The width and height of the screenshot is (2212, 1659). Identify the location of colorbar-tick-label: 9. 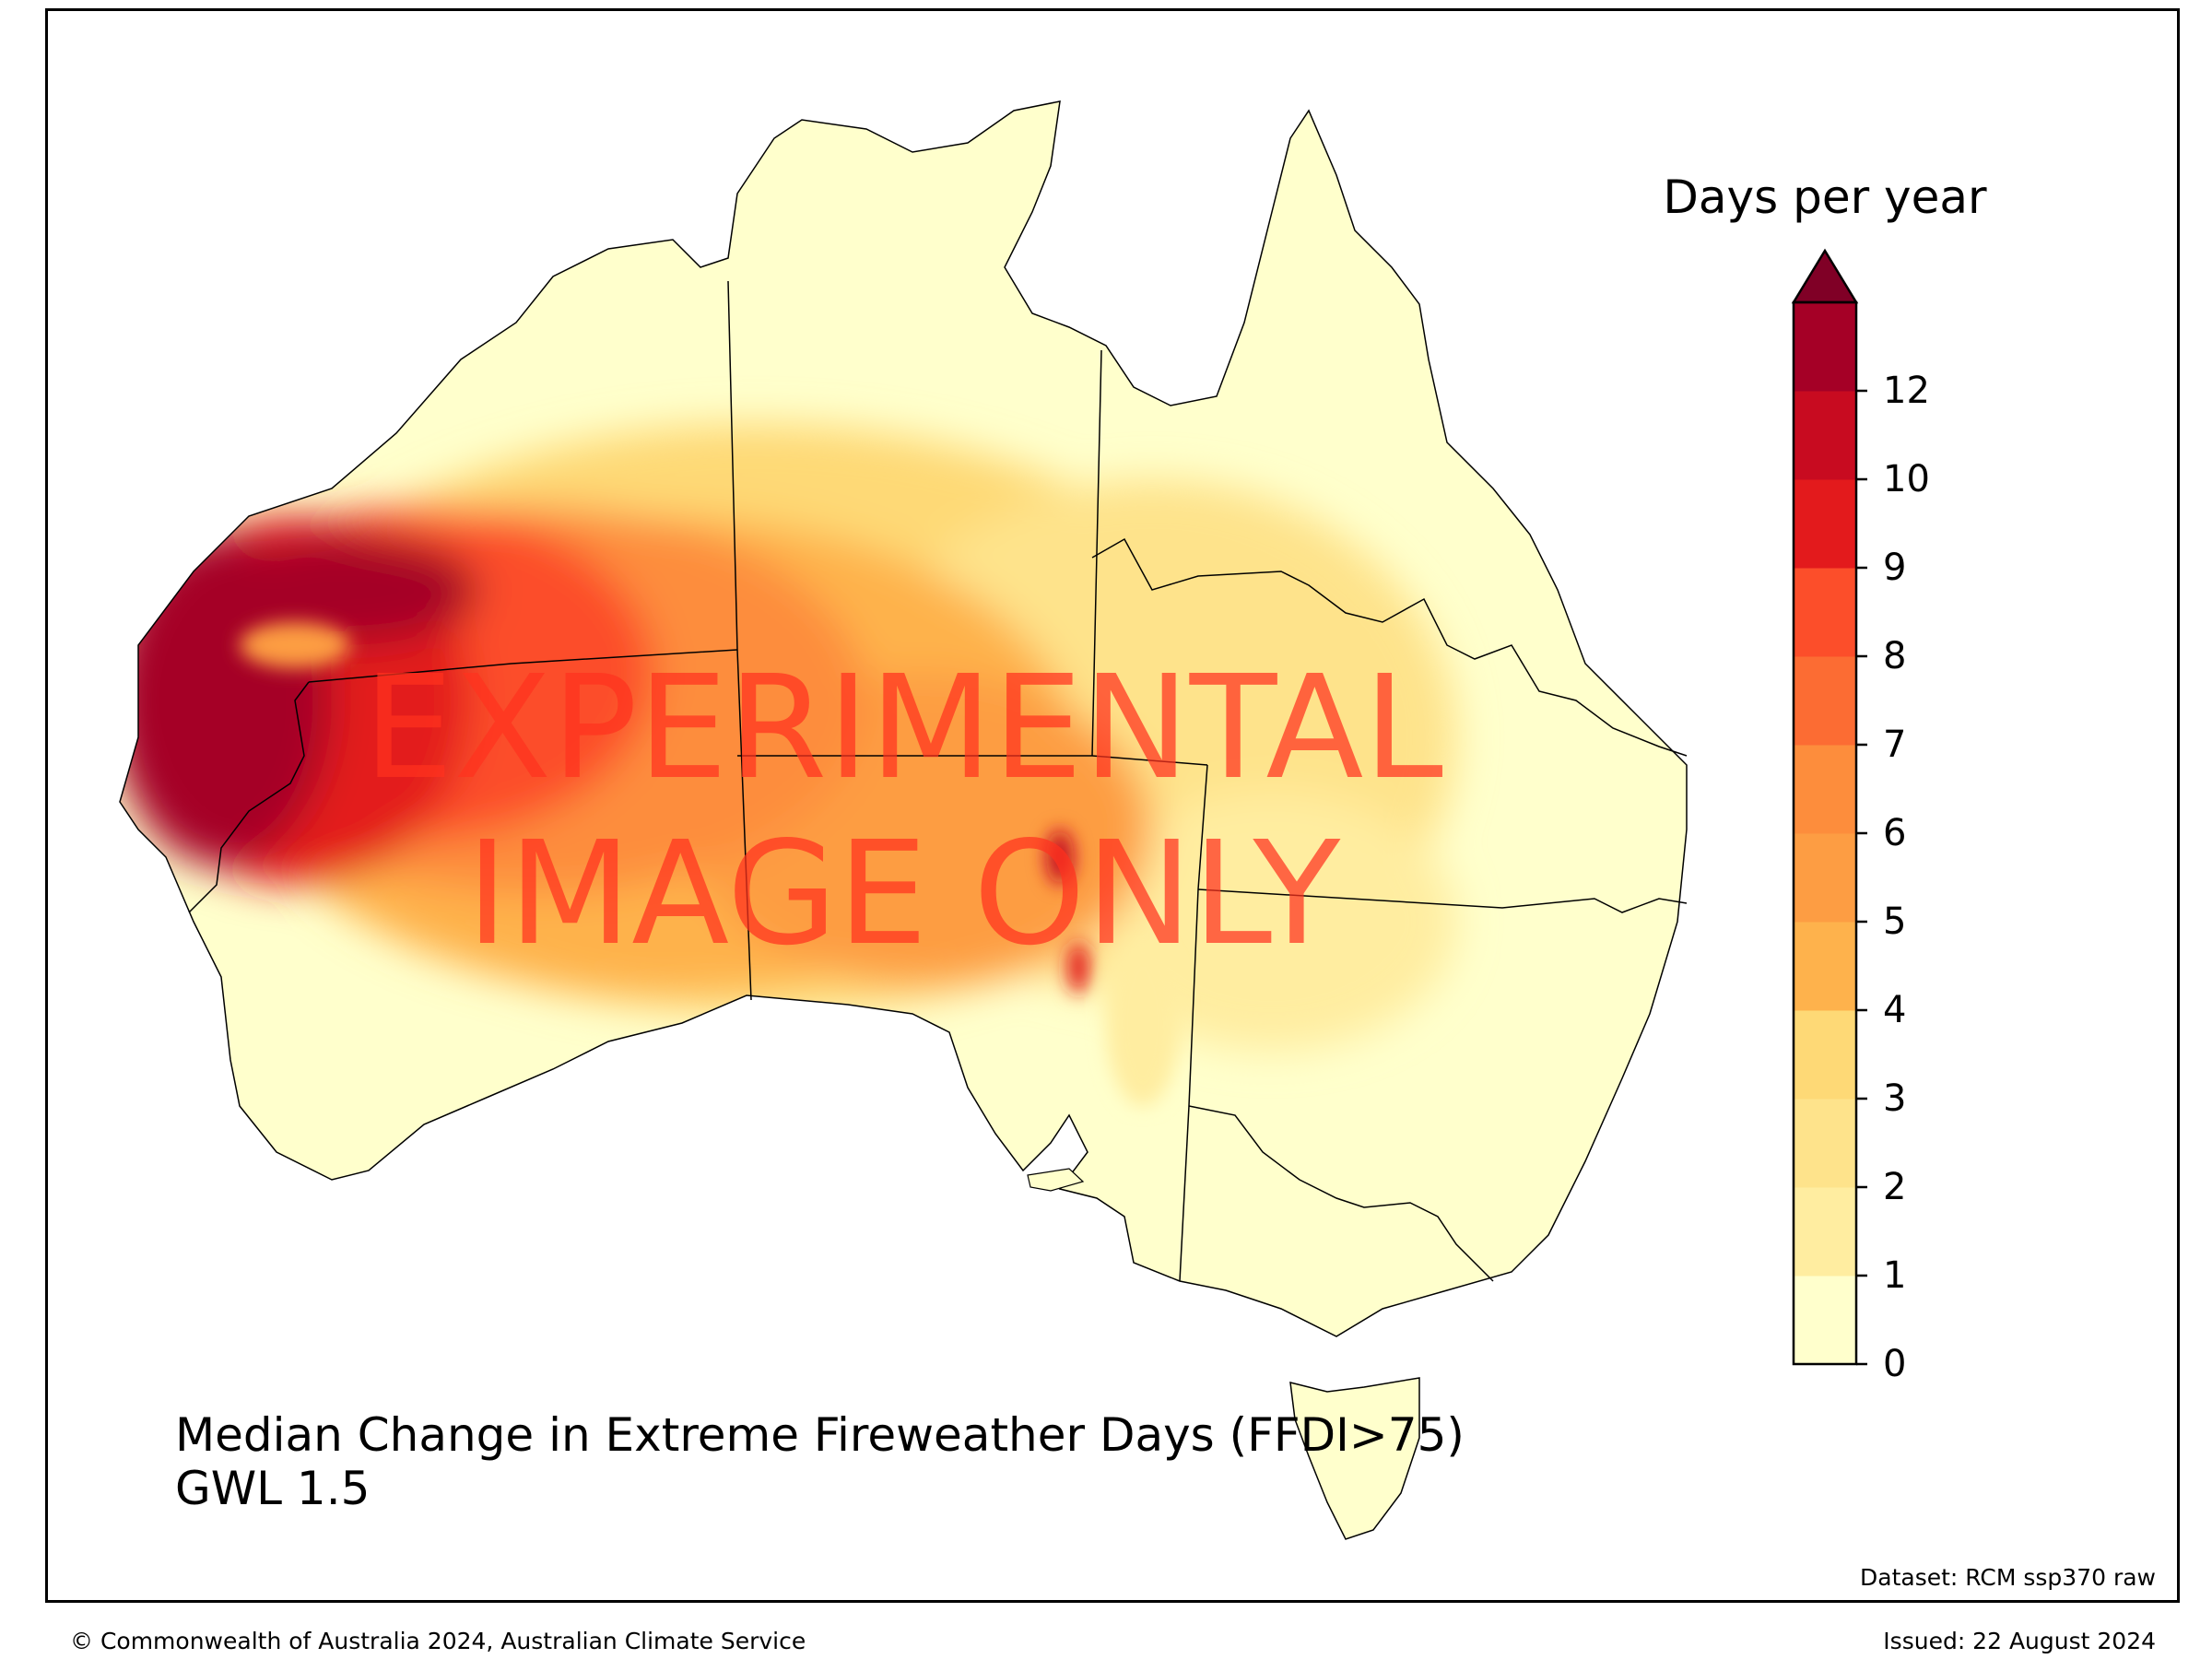
(1895, 568).